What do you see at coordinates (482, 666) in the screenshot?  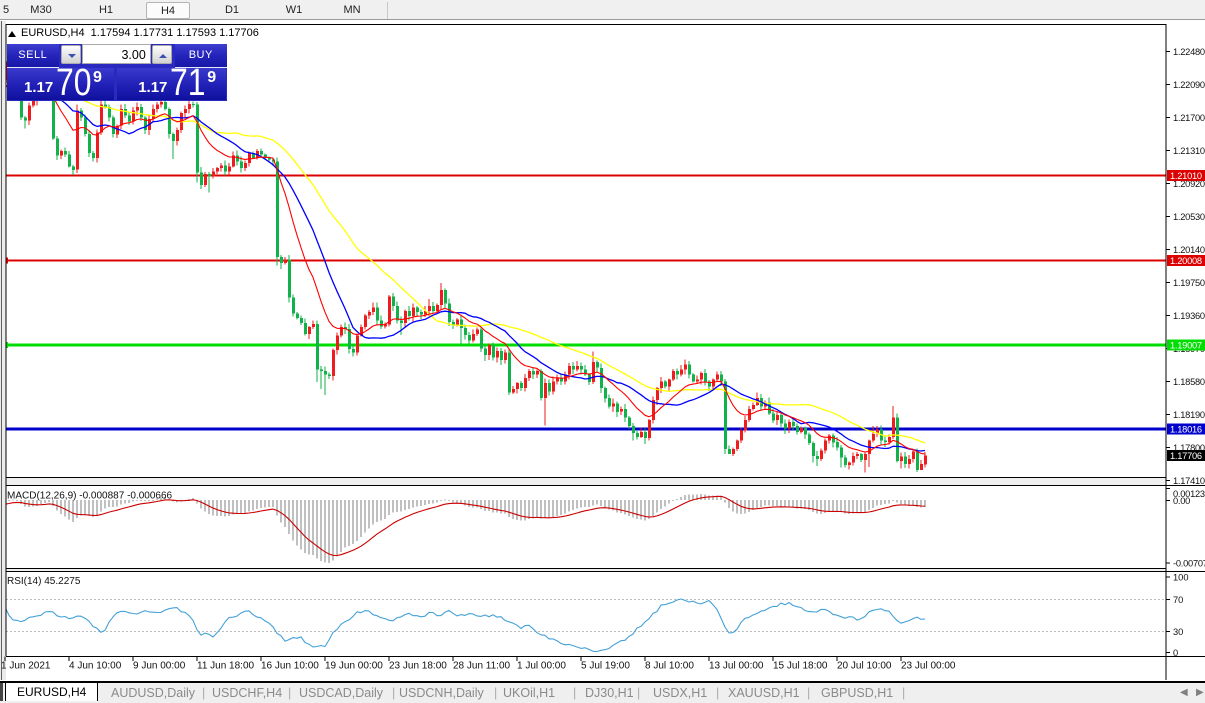 I see `svg-text: 28 Jun 11:00` at bounding box center [482, 666].